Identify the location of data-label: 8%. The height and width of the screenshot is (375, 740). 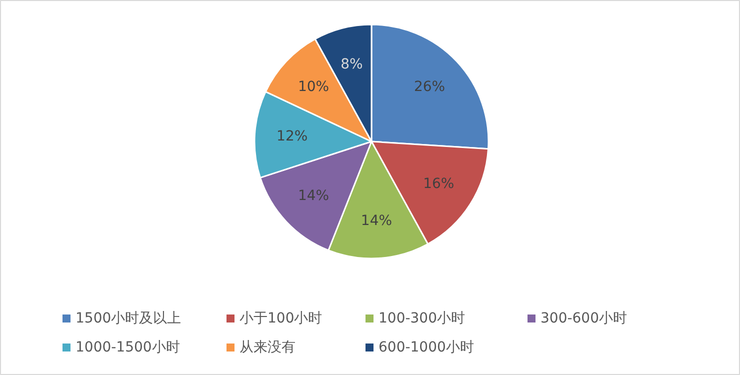
(351, 64).